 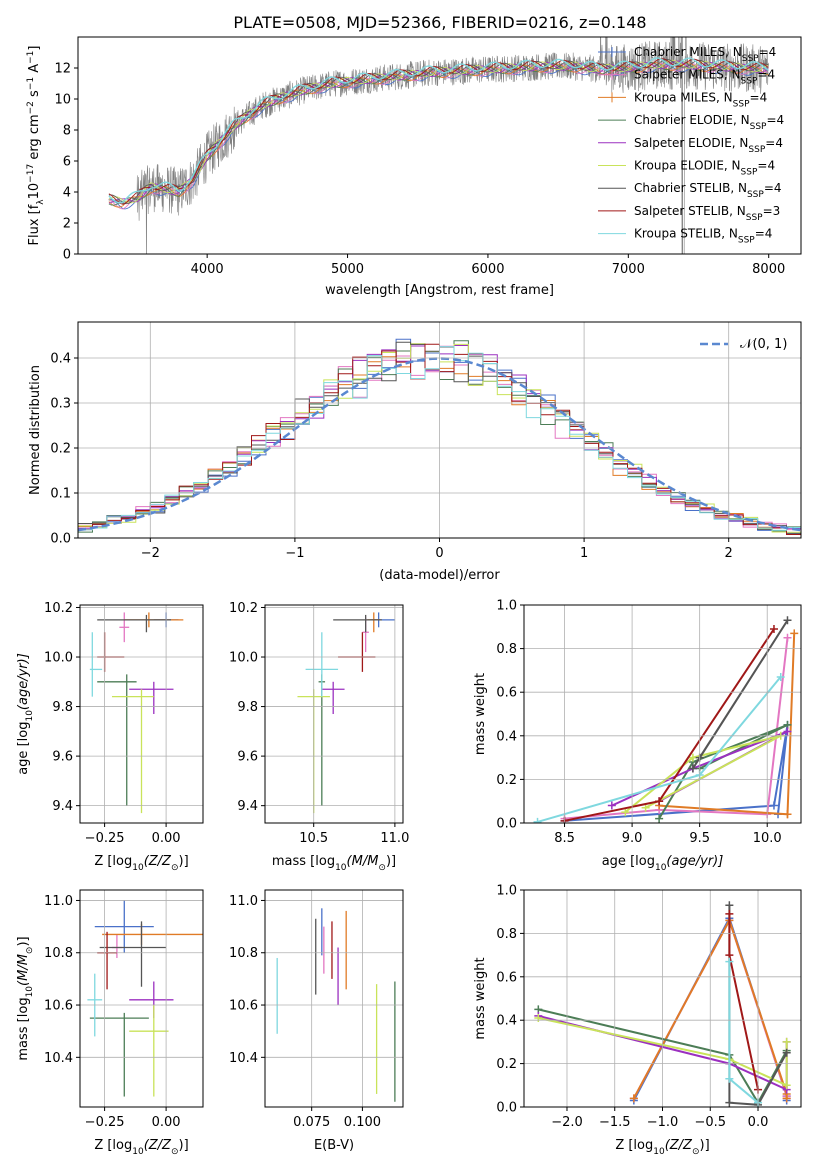 What do you see at coordinates (58, 608) in the screenshot?
I see `y-tick-label: 10.2` at bounding box center [58, 608].